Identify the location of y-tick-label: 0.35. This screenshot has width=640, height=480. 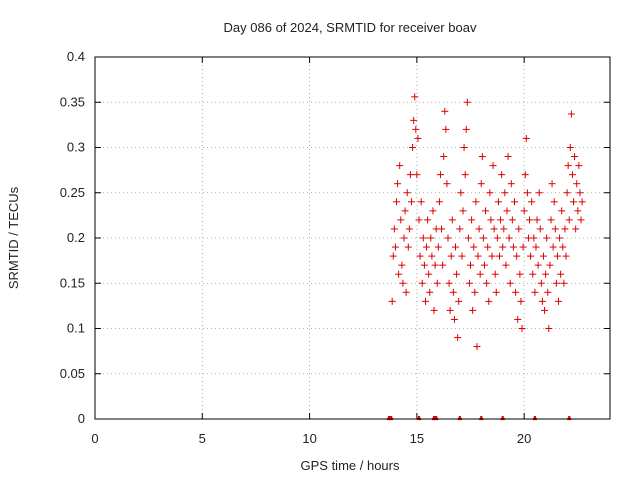
(72, 101).